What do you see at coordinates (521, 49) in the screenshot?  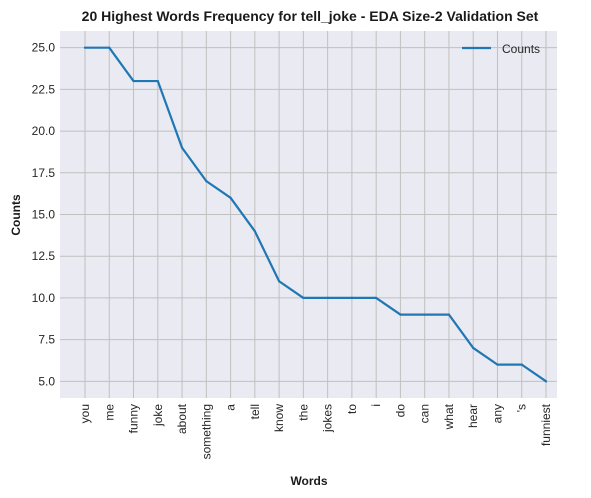 I see `legend-label-counts: Counts` at bounding box center [521, 49].